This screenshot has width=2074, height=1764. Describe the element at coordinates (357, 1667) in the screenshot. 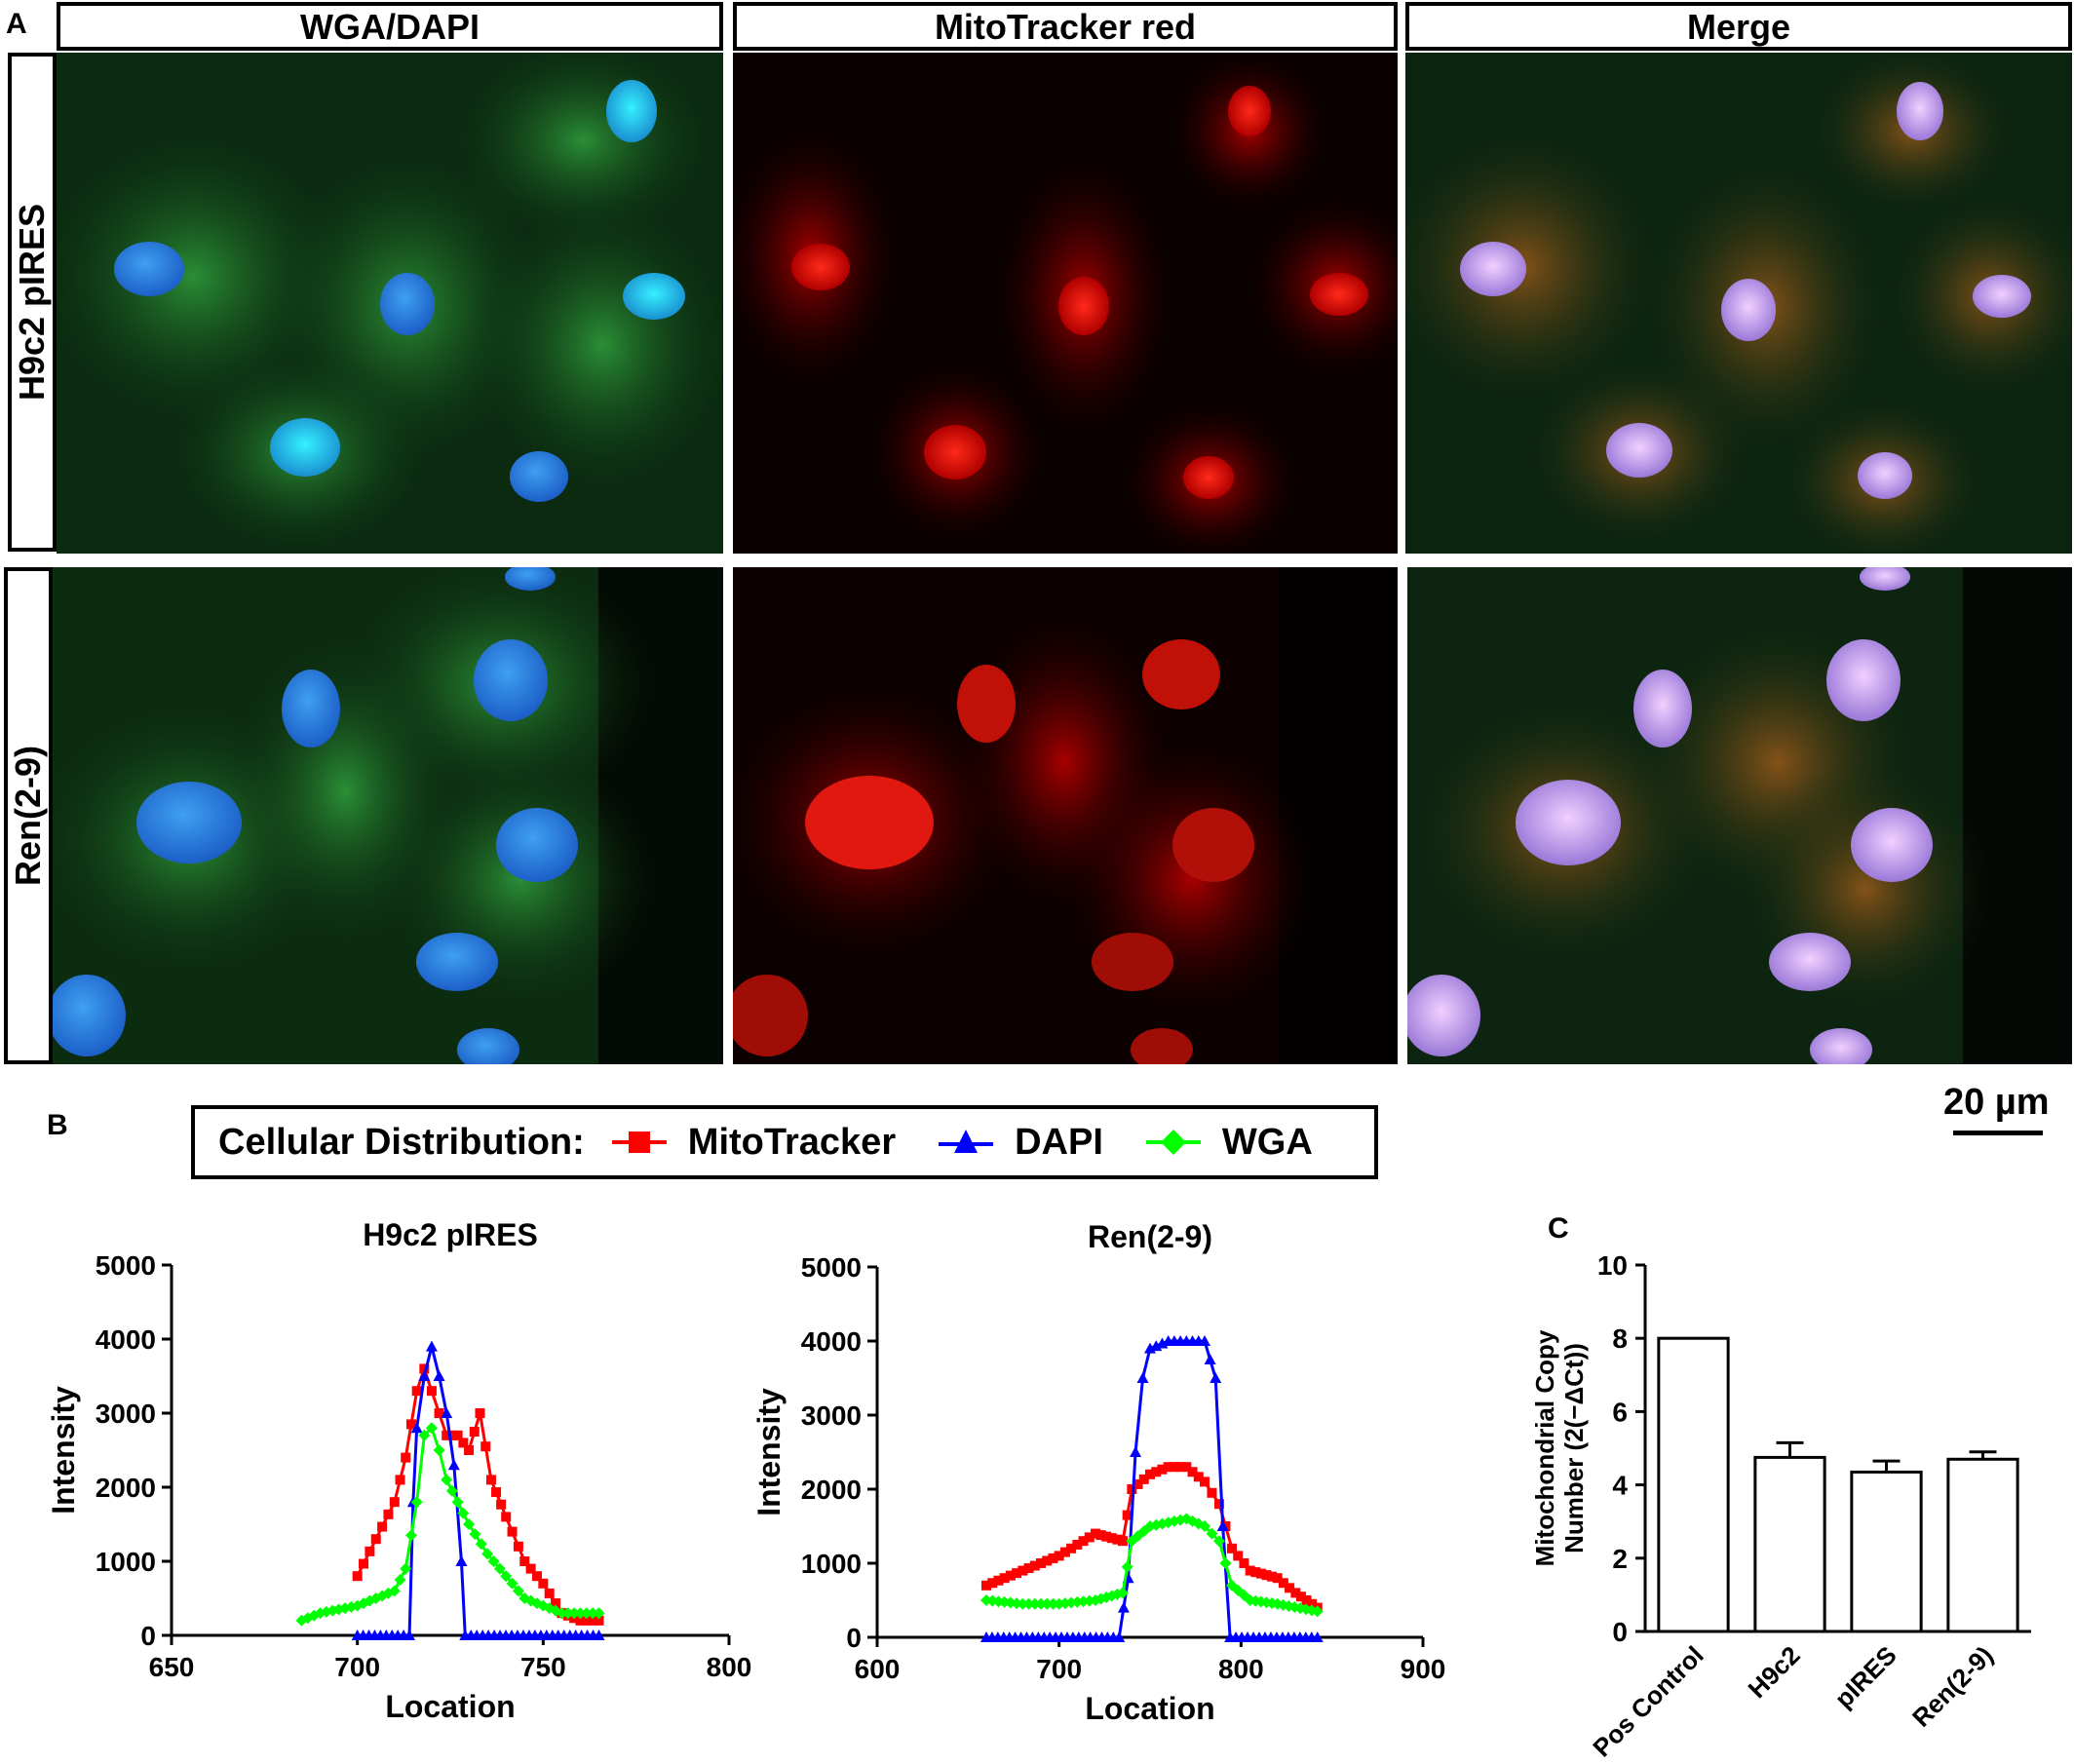

I see `x-tick-label: 700` at that location.